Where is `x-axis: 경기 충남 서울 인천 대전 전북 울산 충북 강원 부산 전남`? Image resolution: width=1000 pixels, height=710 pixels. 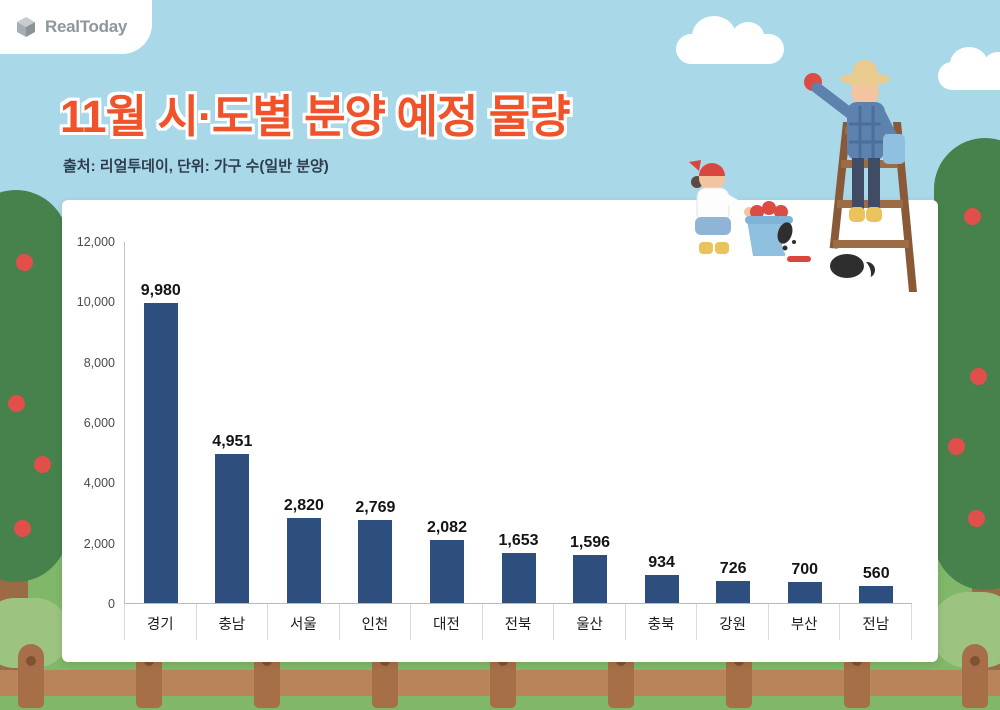
x-axis: 경기 충남 서울 인천 대전 전북 울산 충북 강원 부산 전남 is located at coordinates (518, 622).